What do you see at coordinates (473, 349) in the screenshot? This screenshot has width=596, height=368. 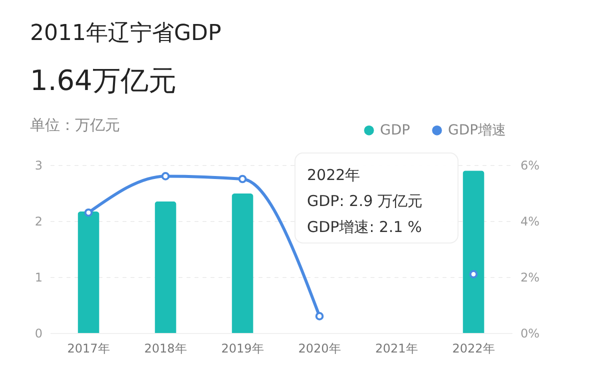 I see `x-tick-label: 2022年` at bounding box center [473, 349].